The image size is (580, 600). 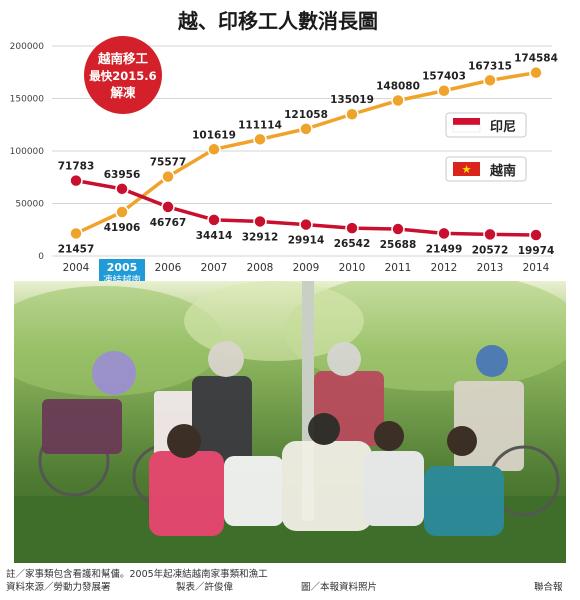 I want to click on data-label: 135019, so click(x=352, y=100).